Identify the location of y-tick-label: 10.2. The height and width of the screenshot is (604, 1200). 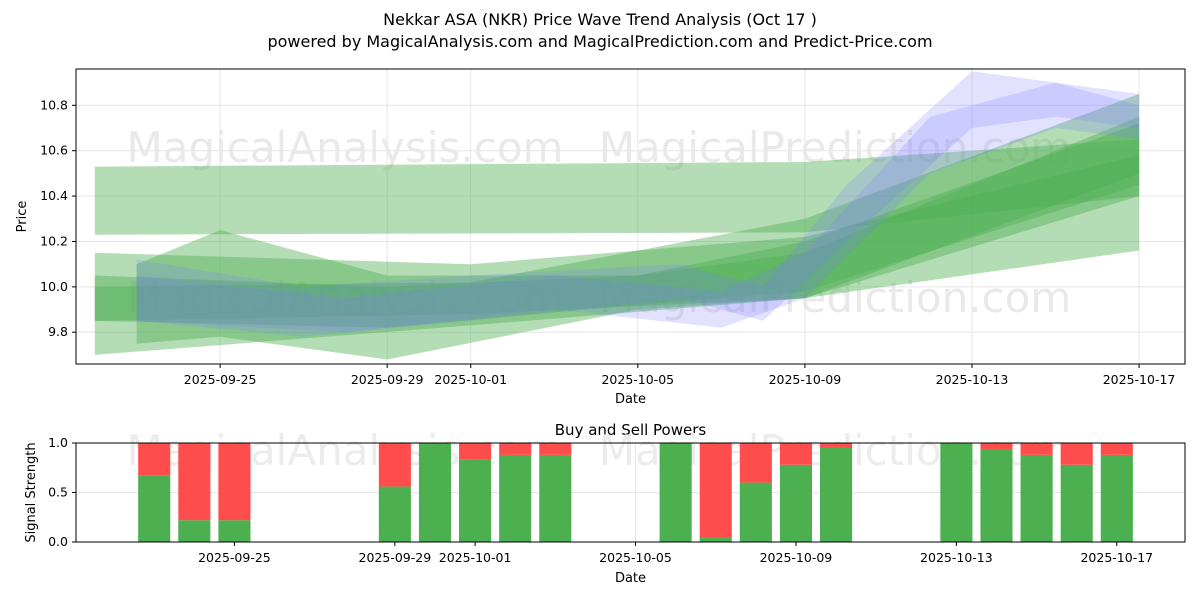
(54, 240).